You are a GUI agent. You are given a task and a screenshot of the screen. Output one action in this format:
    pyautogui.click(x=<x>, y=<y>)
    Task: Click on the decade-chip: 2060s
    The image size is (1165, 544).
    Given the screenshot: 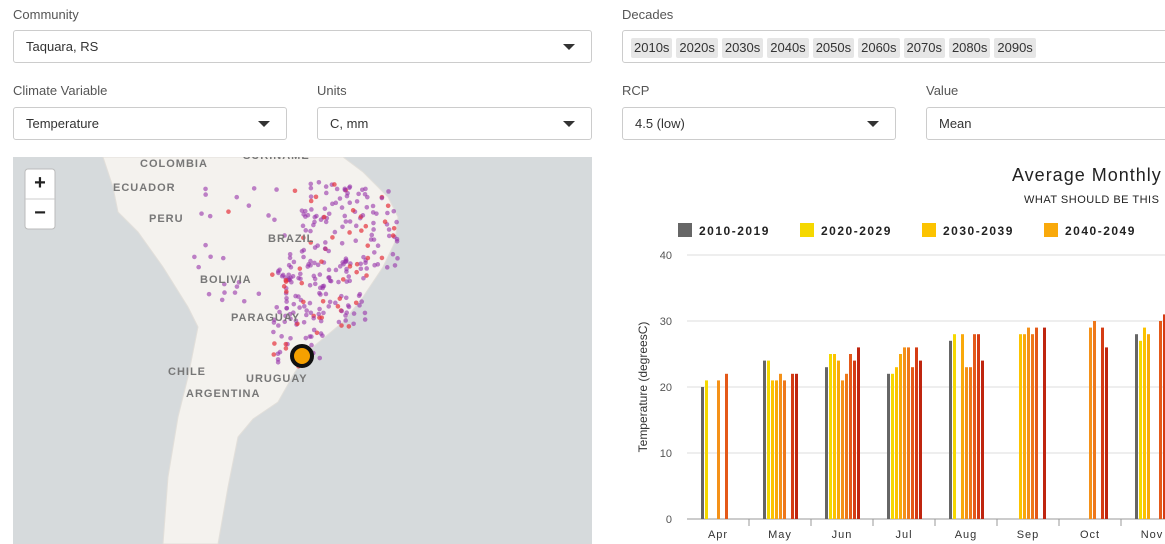 What is the action you would take?
    pyautogui.click(x=879, y=48)
    